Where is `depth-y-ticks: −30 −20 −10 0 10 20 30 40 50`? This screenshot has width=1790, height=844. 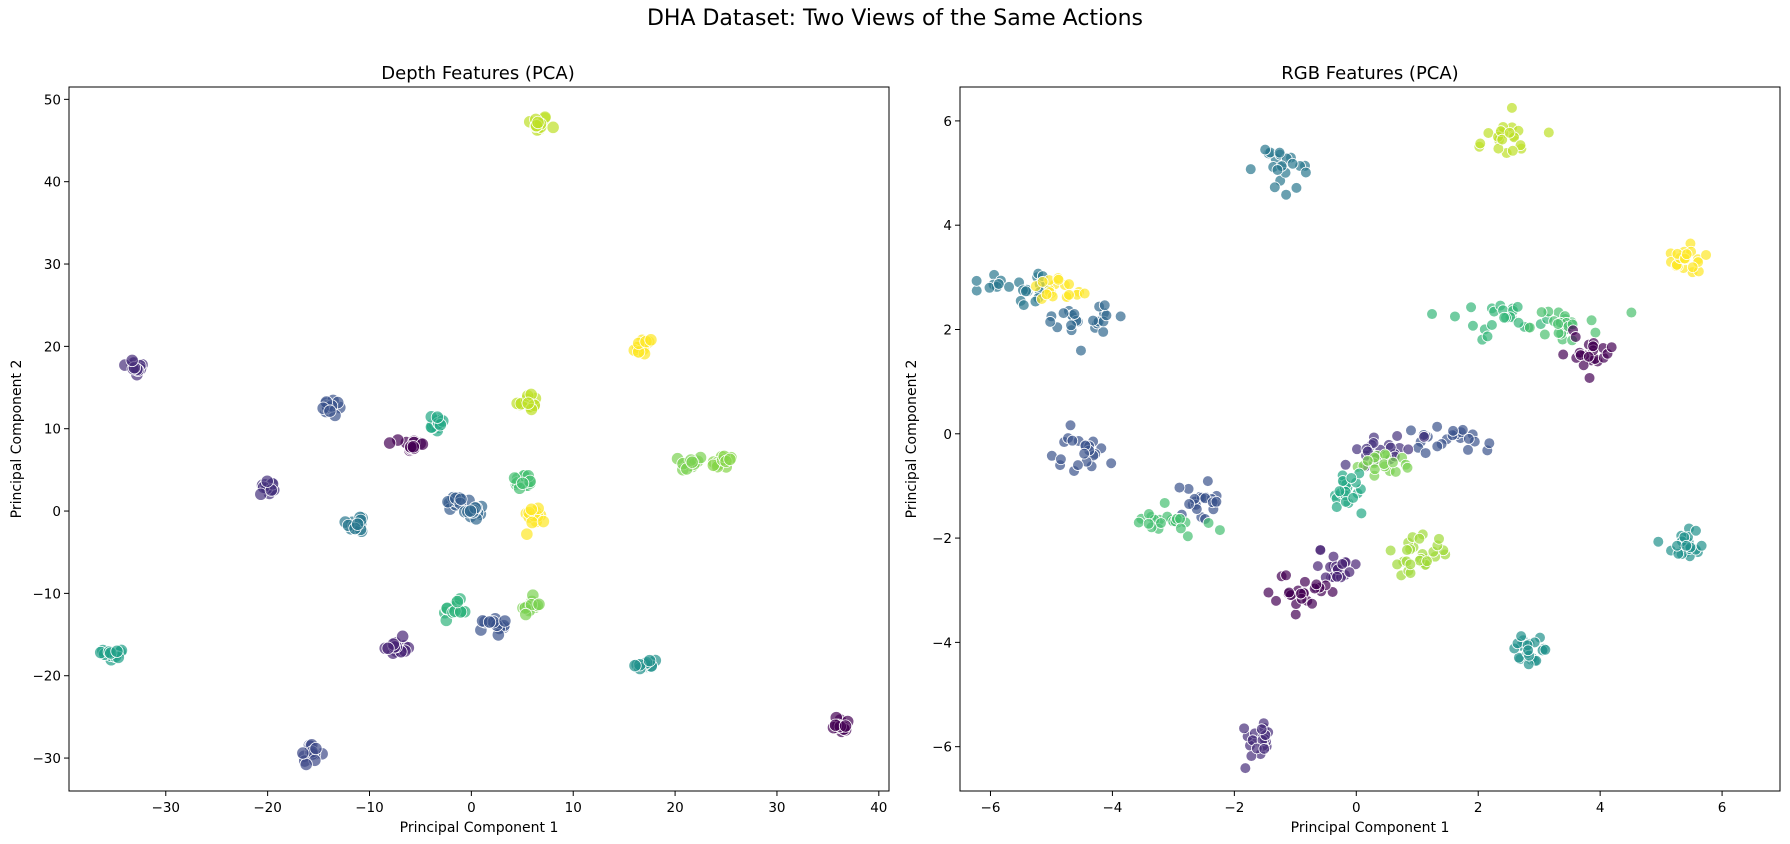 depth-y-ticks: −30 −20 −10 0 10 20 30 40 50 is located at coordinates (51, 429).